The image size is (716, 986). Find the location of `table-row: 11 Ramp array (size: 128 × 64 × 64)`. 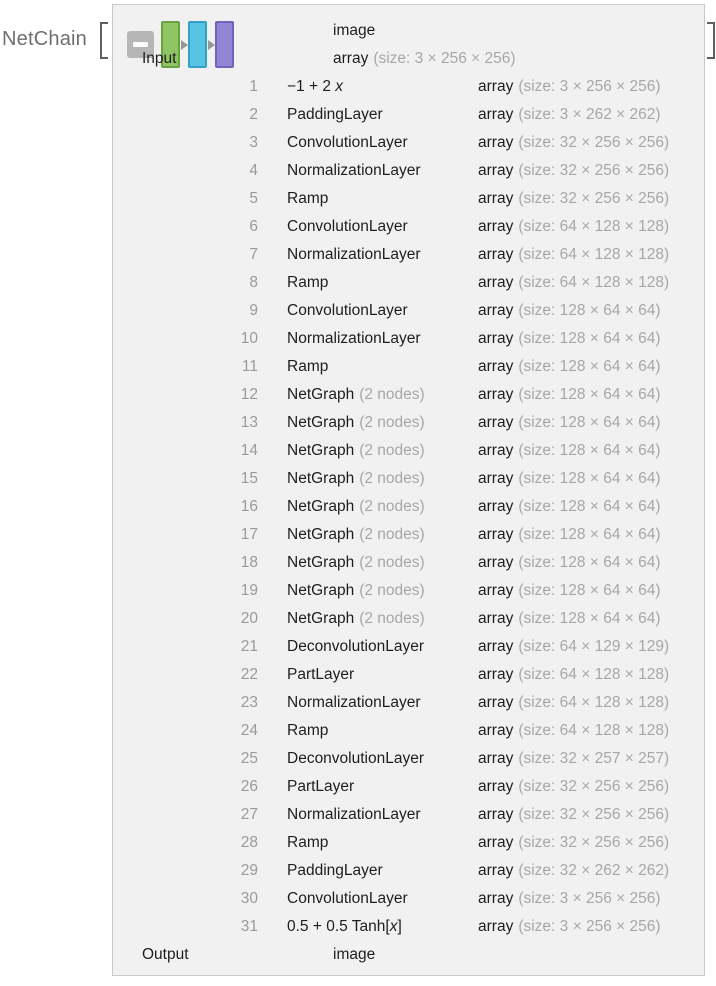

table-row: 11 Ramp array (size: 128 × 64 × 64) is located at coordinates (408, 367).